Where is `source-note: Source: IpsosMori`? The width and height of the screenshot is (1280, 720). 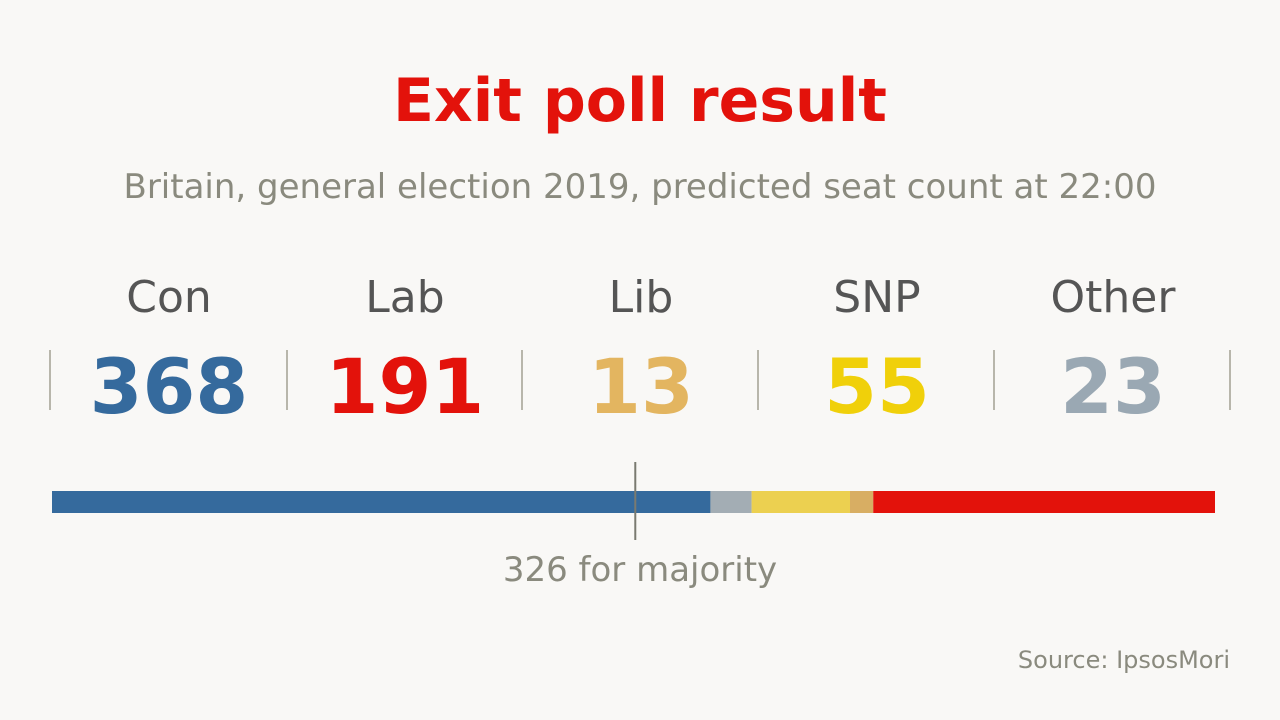
source-note: Source: IpsosMori is located at coordinates (1123, 660).